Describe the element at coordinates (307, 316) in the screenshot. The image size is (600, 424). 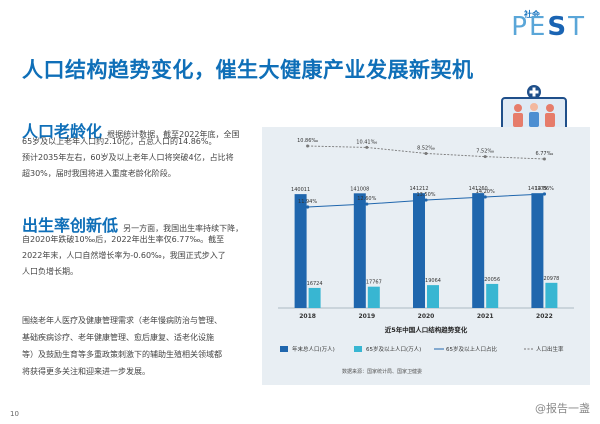
I see `x-tick-label: 2018` at that location.